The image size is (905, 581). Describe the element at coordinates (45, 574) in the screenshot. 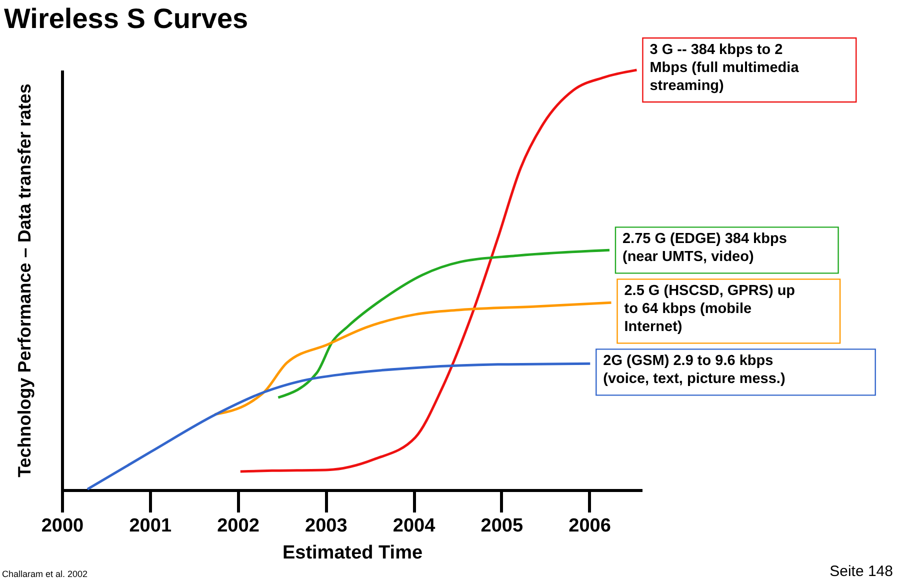

I see `text: Challaram et al. 2002` at that location.